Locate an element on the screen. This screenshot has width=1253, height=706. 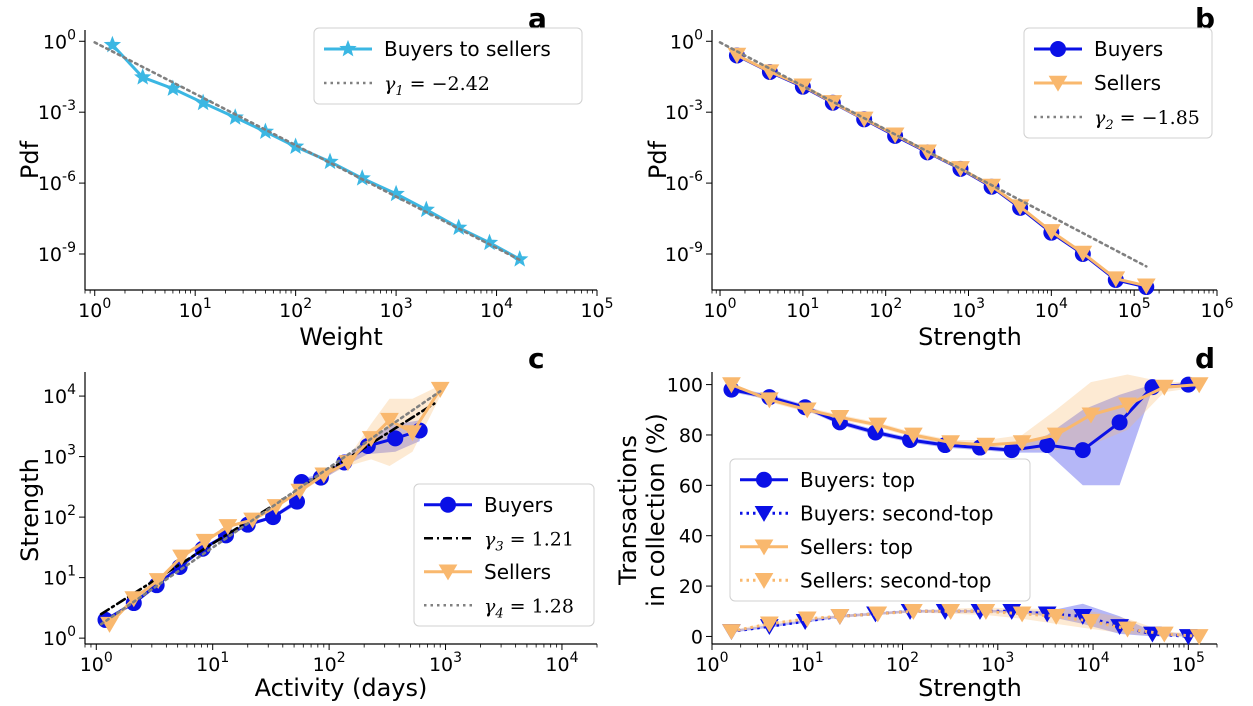
y-tick-label: 10² is located at coordinates (59, 516).